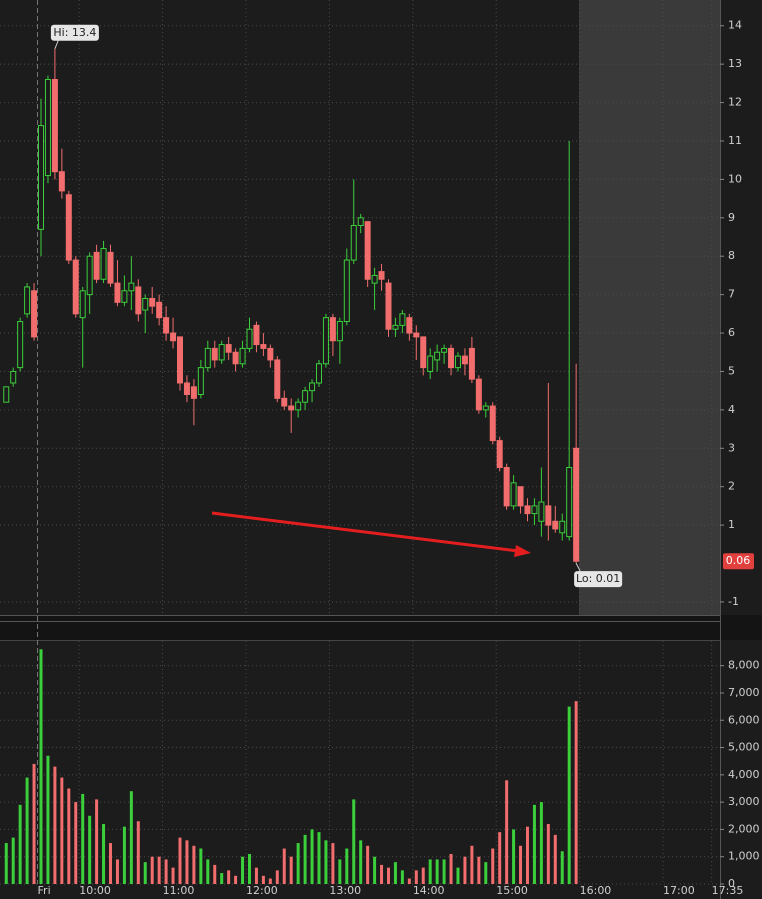 The height and width of the screenshot is (899, 762). I want to click on y-tick-label: 5,000, so click(744, 747).